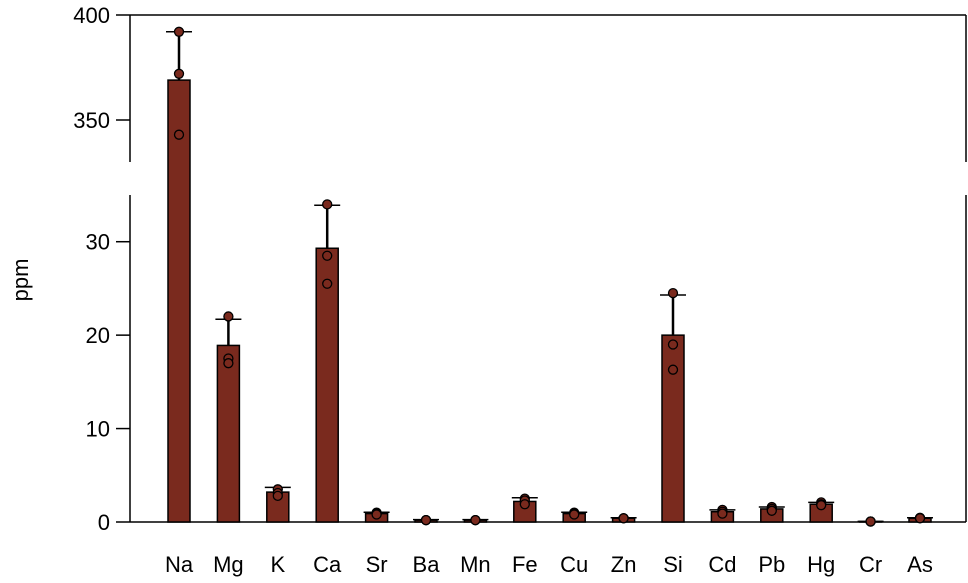 This screenshot has width=968, height=583. I want to click on x-tick-label-Pb: Pb, so click(771, 564).